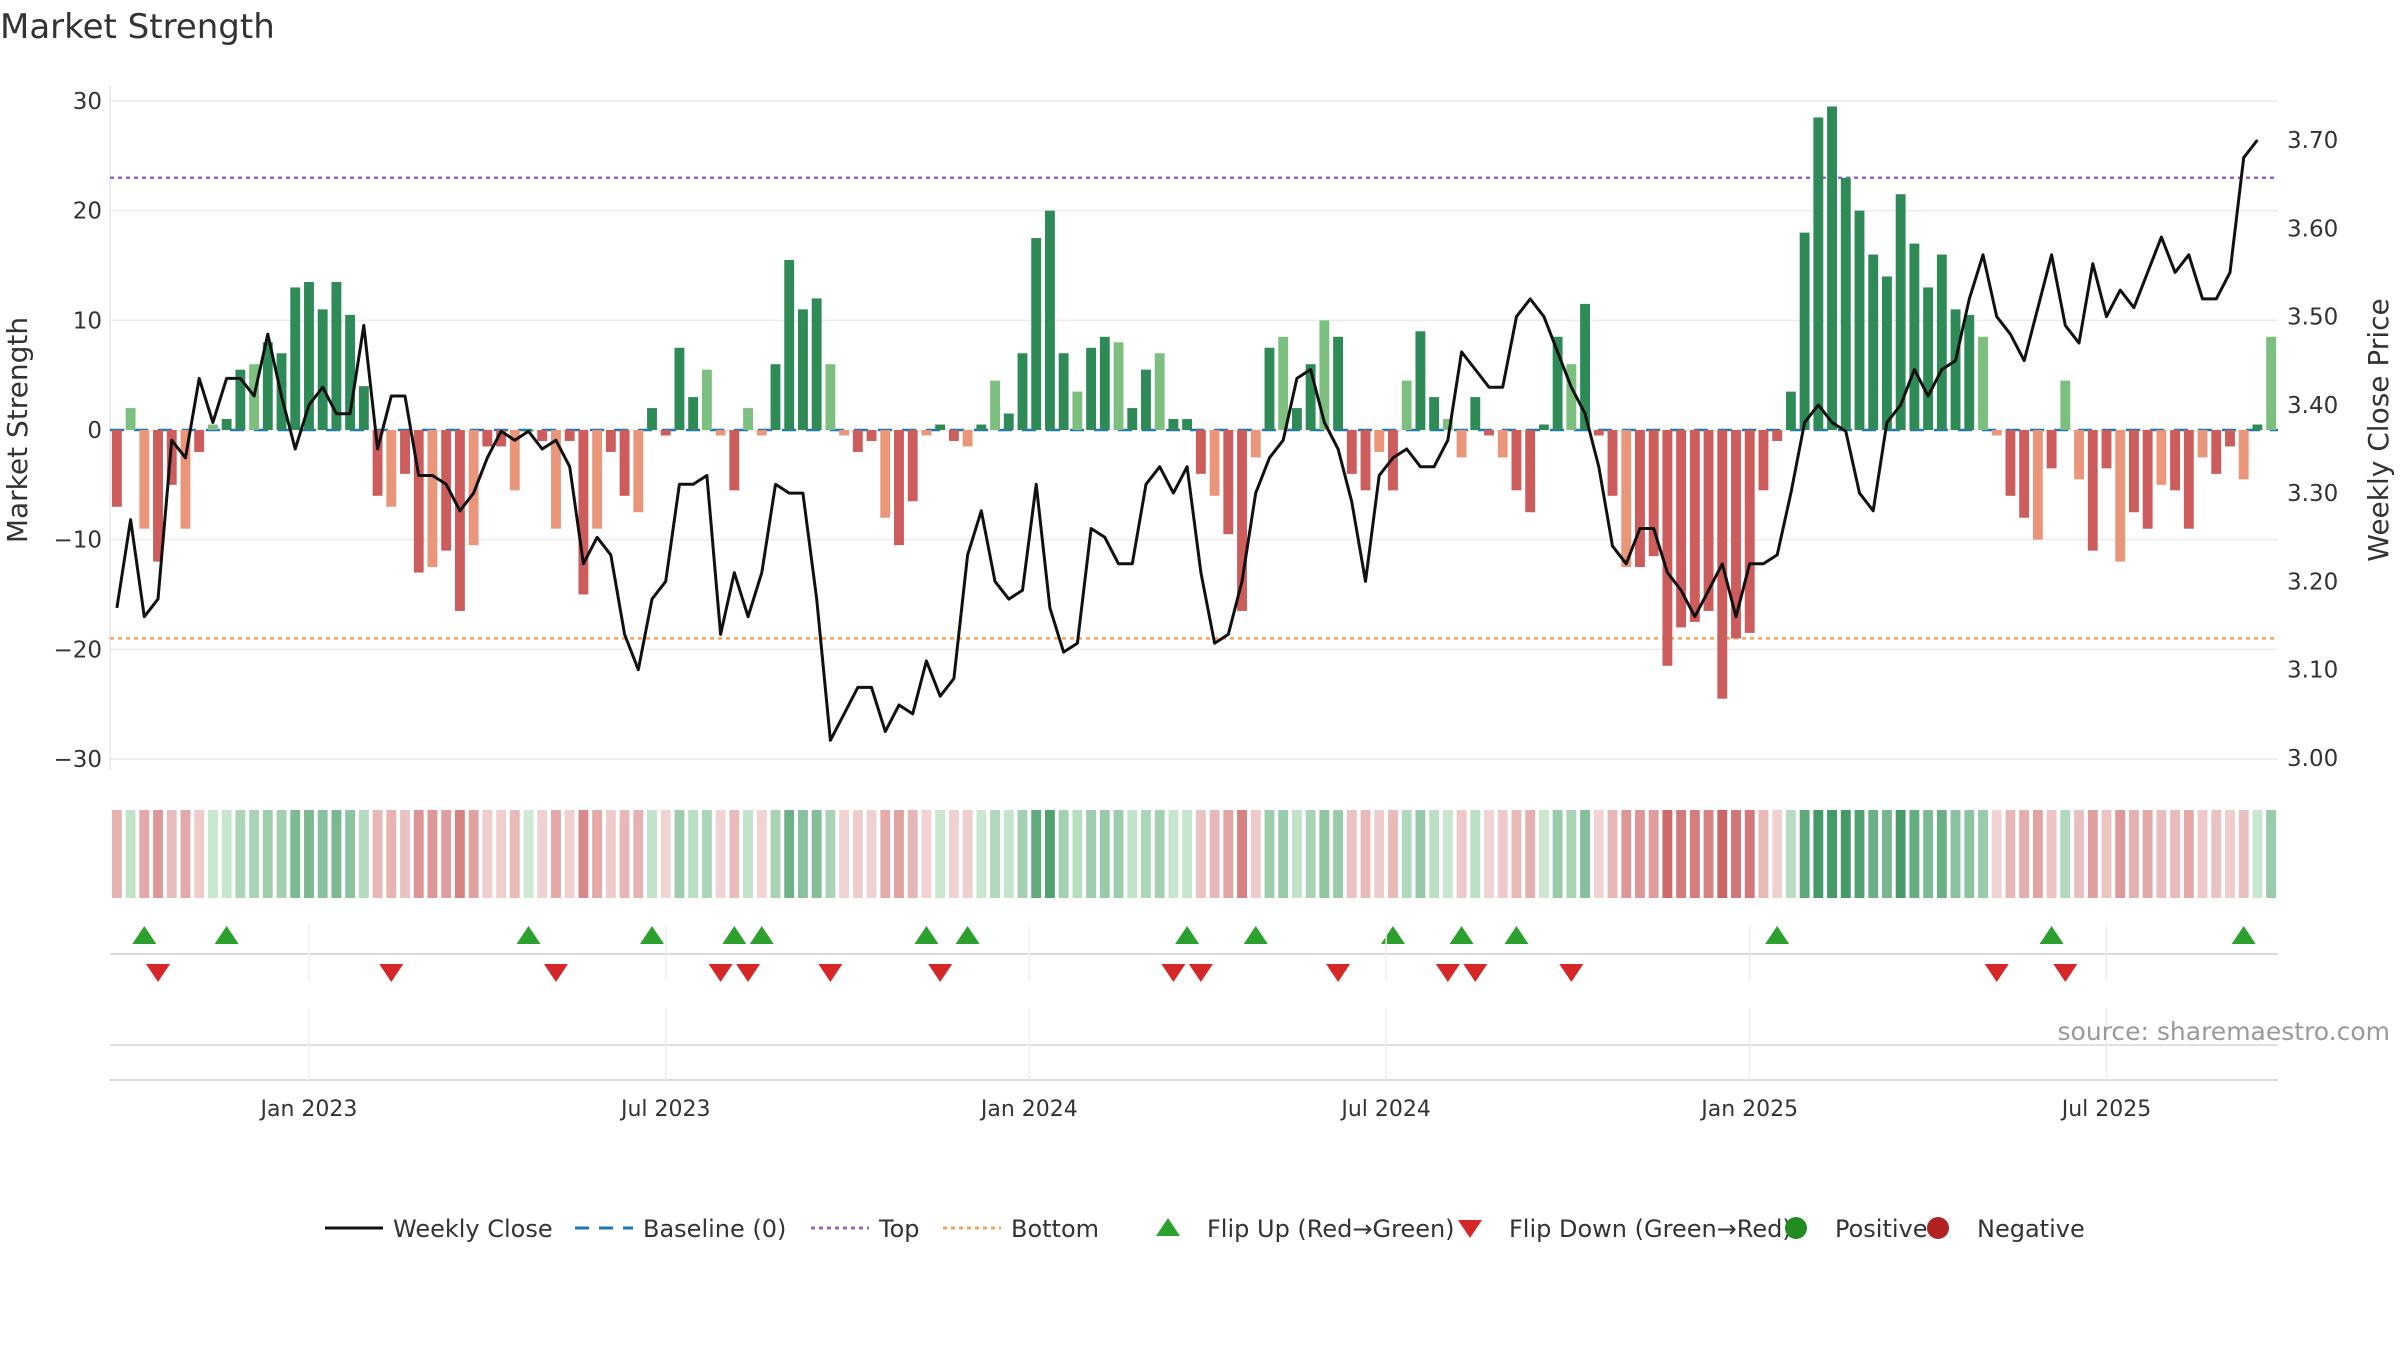 The width and height of the screenshot is (2400, 1350). Describe the element at coordinates (1650, 1229) in the screenshot. I see `legend-label: Flip Down (Green→Red)` at that location.